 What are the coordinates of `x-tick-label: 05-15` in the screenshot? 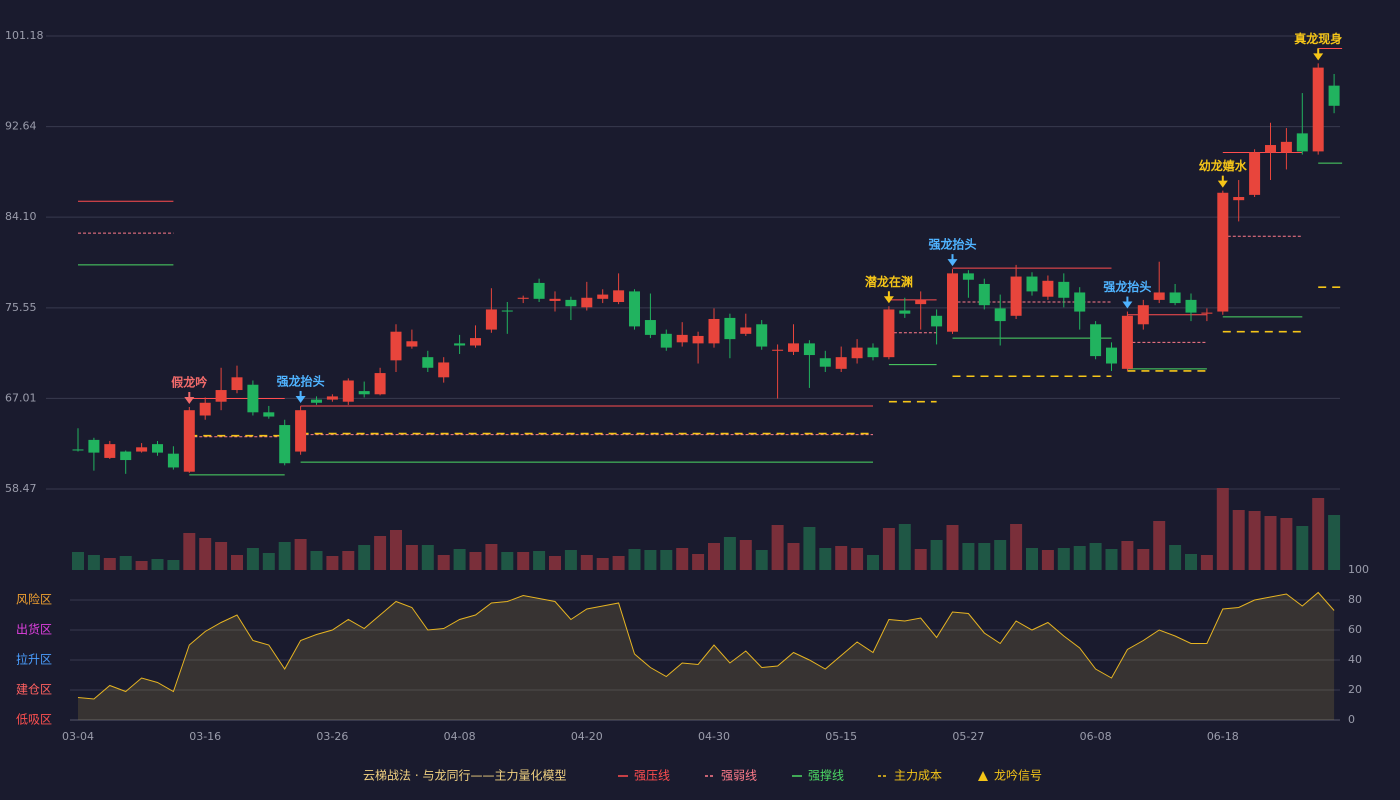 It's located at (841, 736).